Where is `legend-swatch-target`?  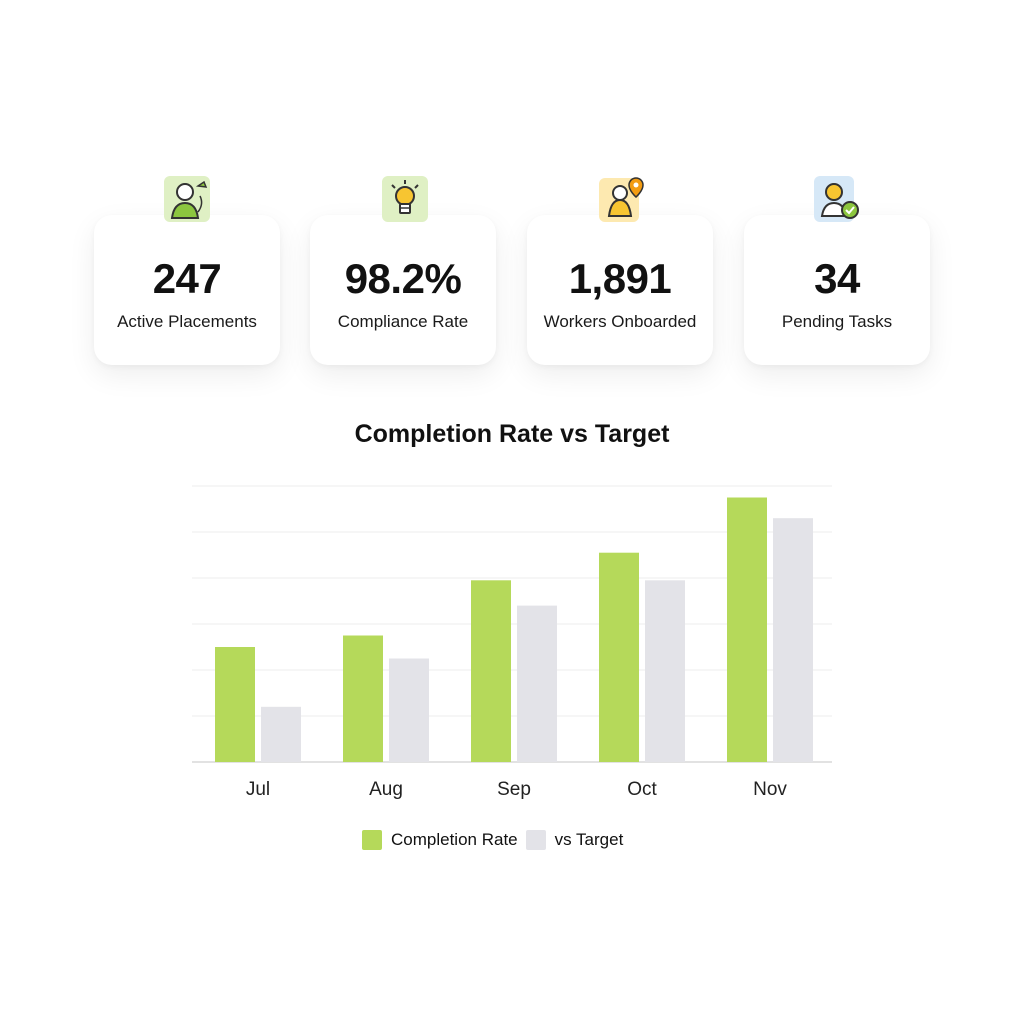
legend-swatch-target is located at coordinates (535, 840).